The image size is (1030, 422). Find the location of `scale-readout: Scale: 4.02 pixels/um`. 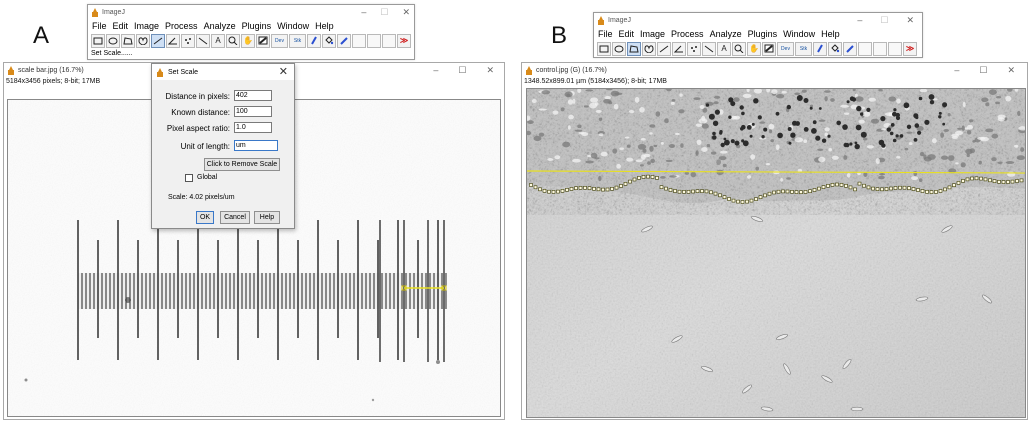

scale-readout: Scale: 4.02 pixels/um is located at coordinates (201, 197).